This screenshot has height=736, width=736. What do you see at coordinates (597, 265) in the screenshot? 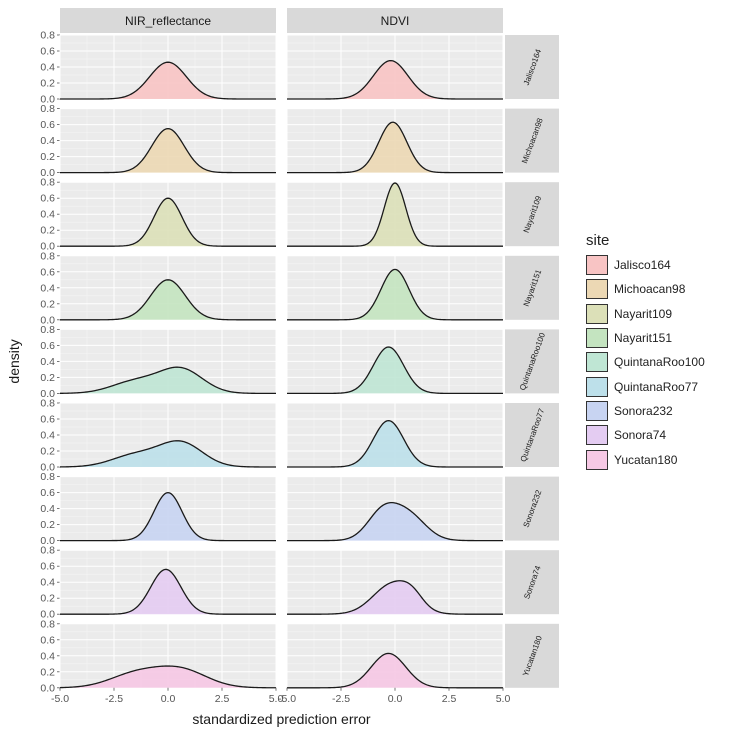
I see `legend-key-jalisco164` at bounding box center [597, 265].